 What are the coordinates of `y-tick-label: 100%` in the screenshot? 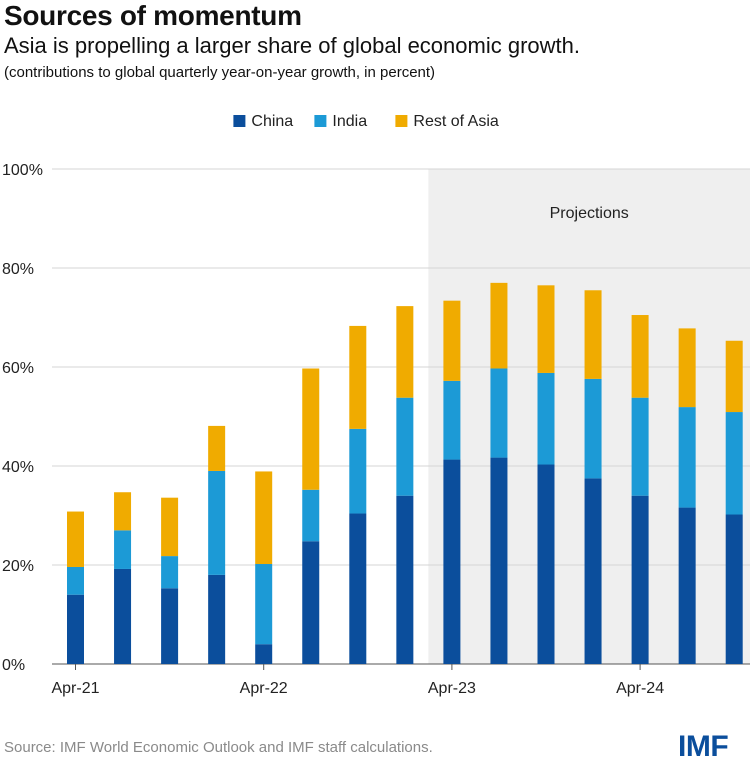 It's located at (22, 170).